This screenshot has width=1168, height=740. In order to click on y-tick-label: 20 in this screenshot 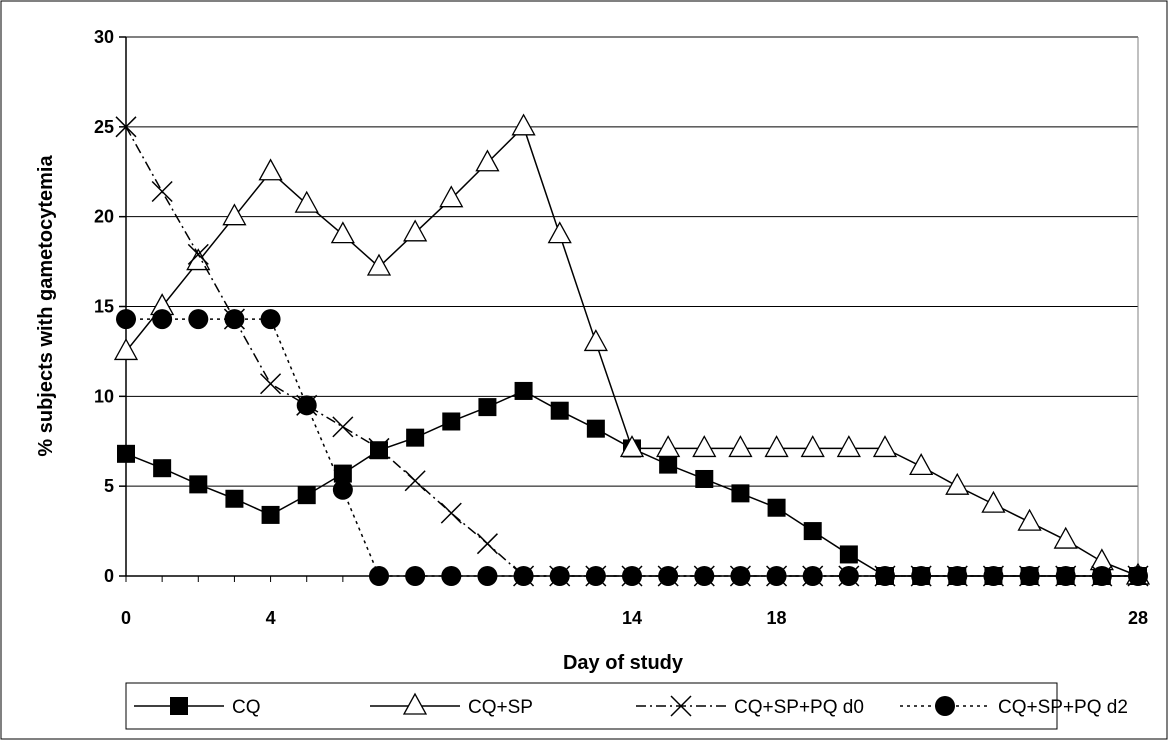, I will do `click(104, 217)`.